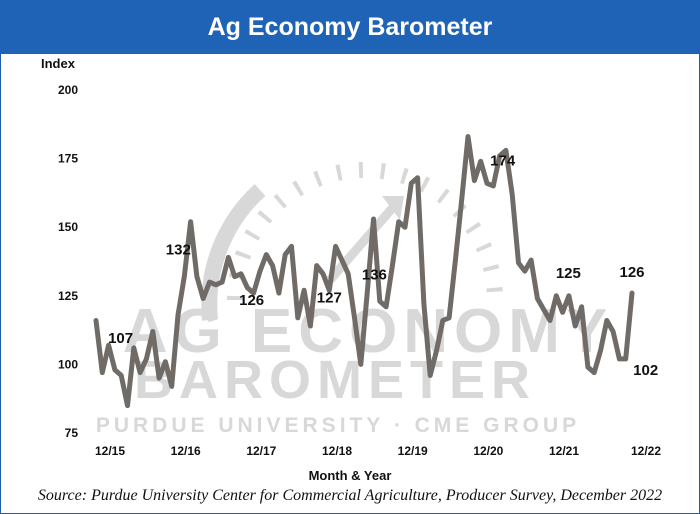 This screenshot has width=700, height=514. What do you see at coordinates (564, 451) in the screenshot?
I see `x-tick-label: 12/21` at bounding box center [564, 451].